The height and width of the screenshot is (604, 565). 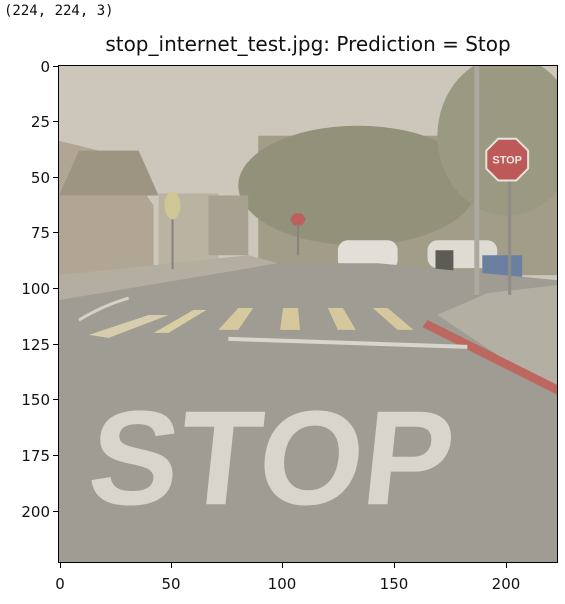 I want to click on y-tick-label: 125, so click(x=35, y=345).